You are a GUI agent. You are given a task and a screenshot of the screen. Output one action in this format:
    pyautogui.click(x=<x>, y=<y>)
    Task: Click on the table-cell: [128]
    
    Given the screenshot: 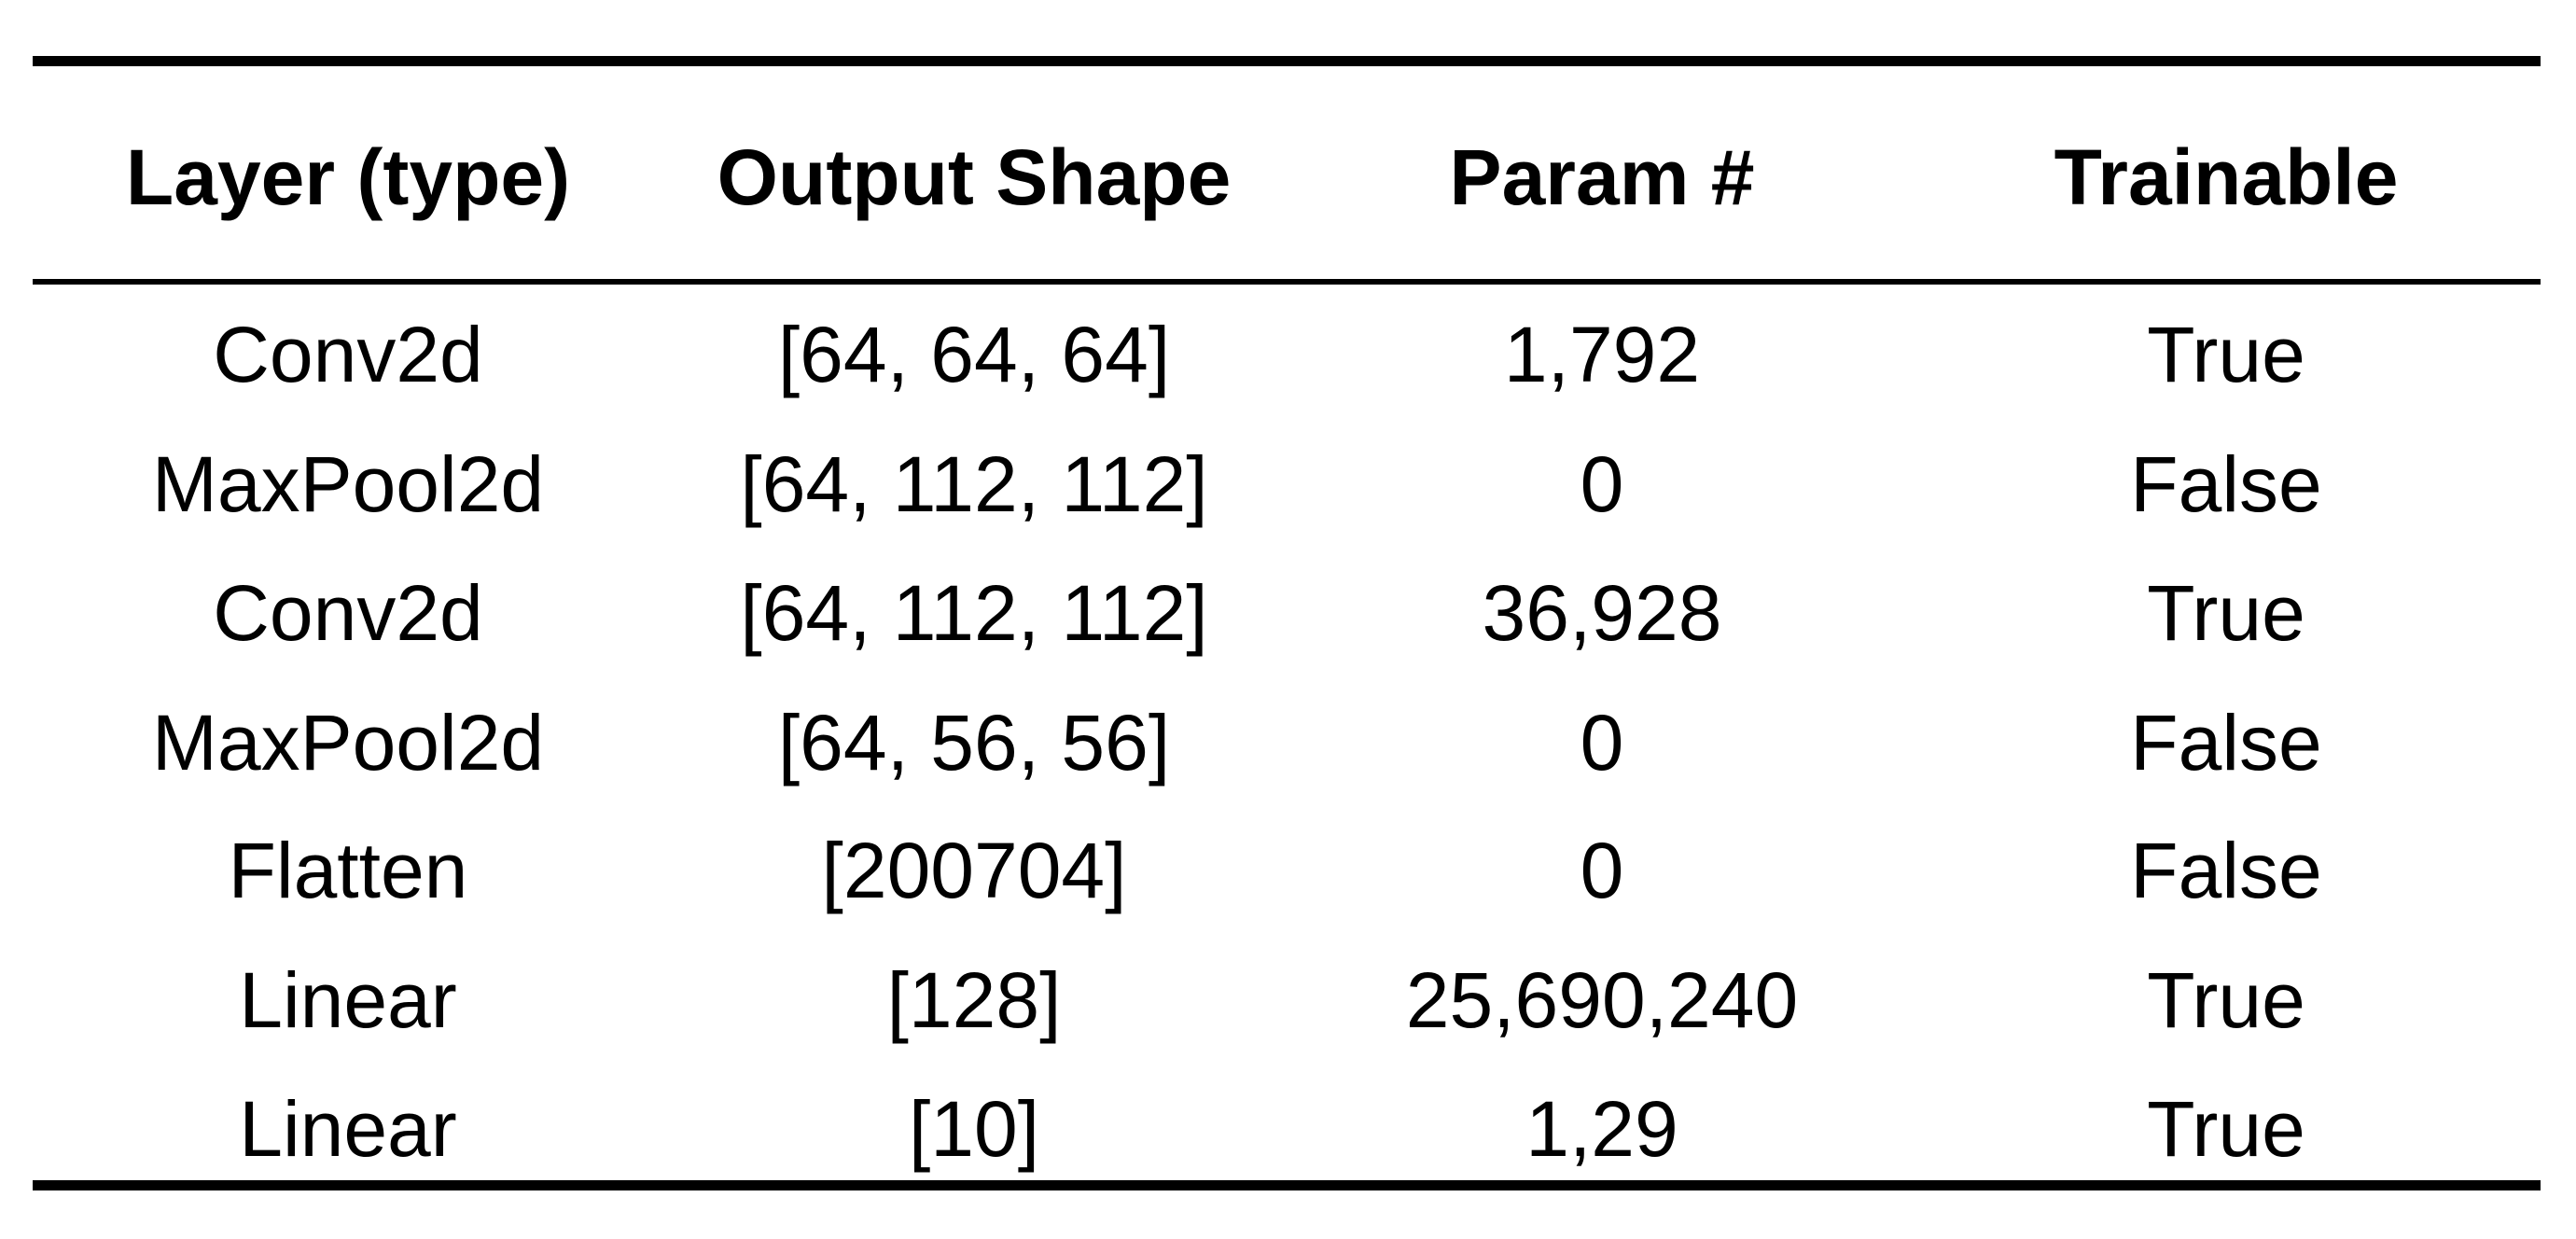 What is the action you would take?
    pyautogui.click(x=974, y=1000)
    